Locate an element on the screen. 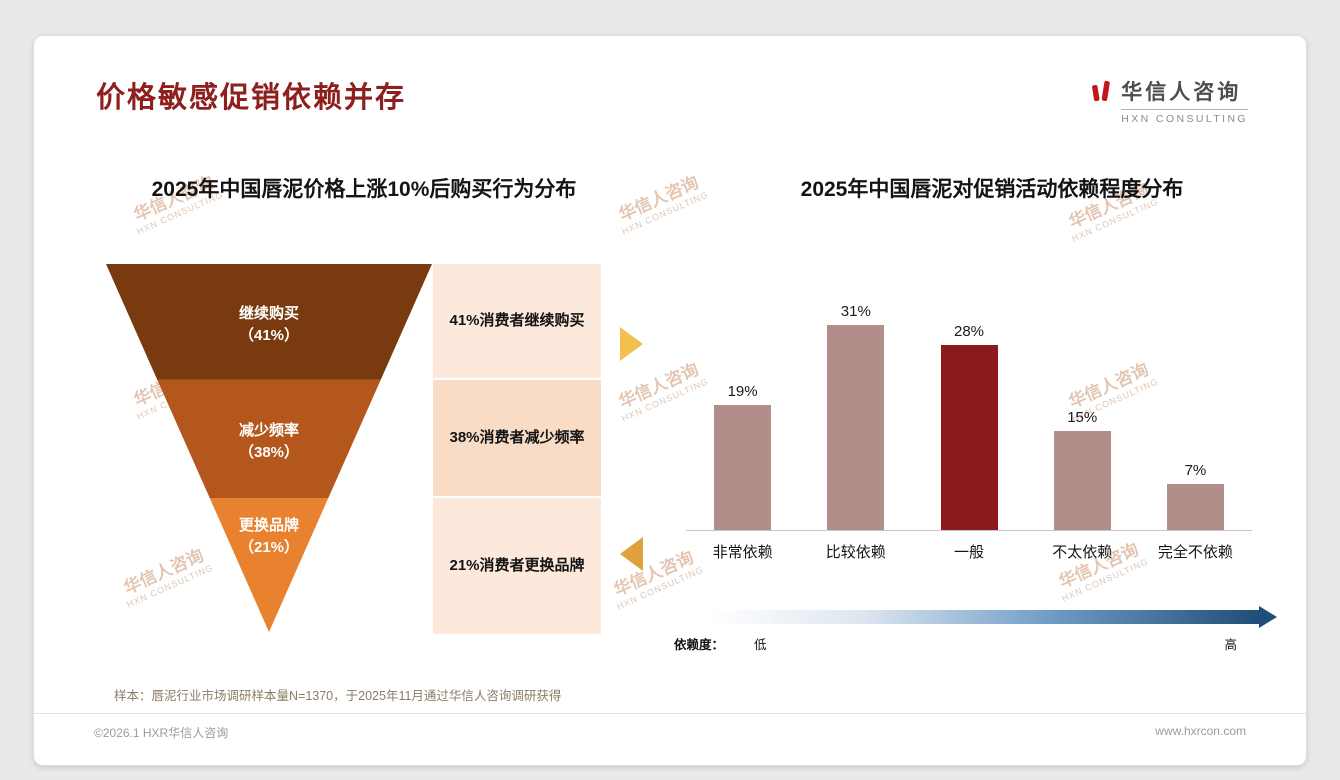 The width and height of the screenshot is (1340, 780). bar-category-axis: 非常依赖 比较依赖 一般 不太依赖 完全不依赖 is located at coordinates (969, 546).